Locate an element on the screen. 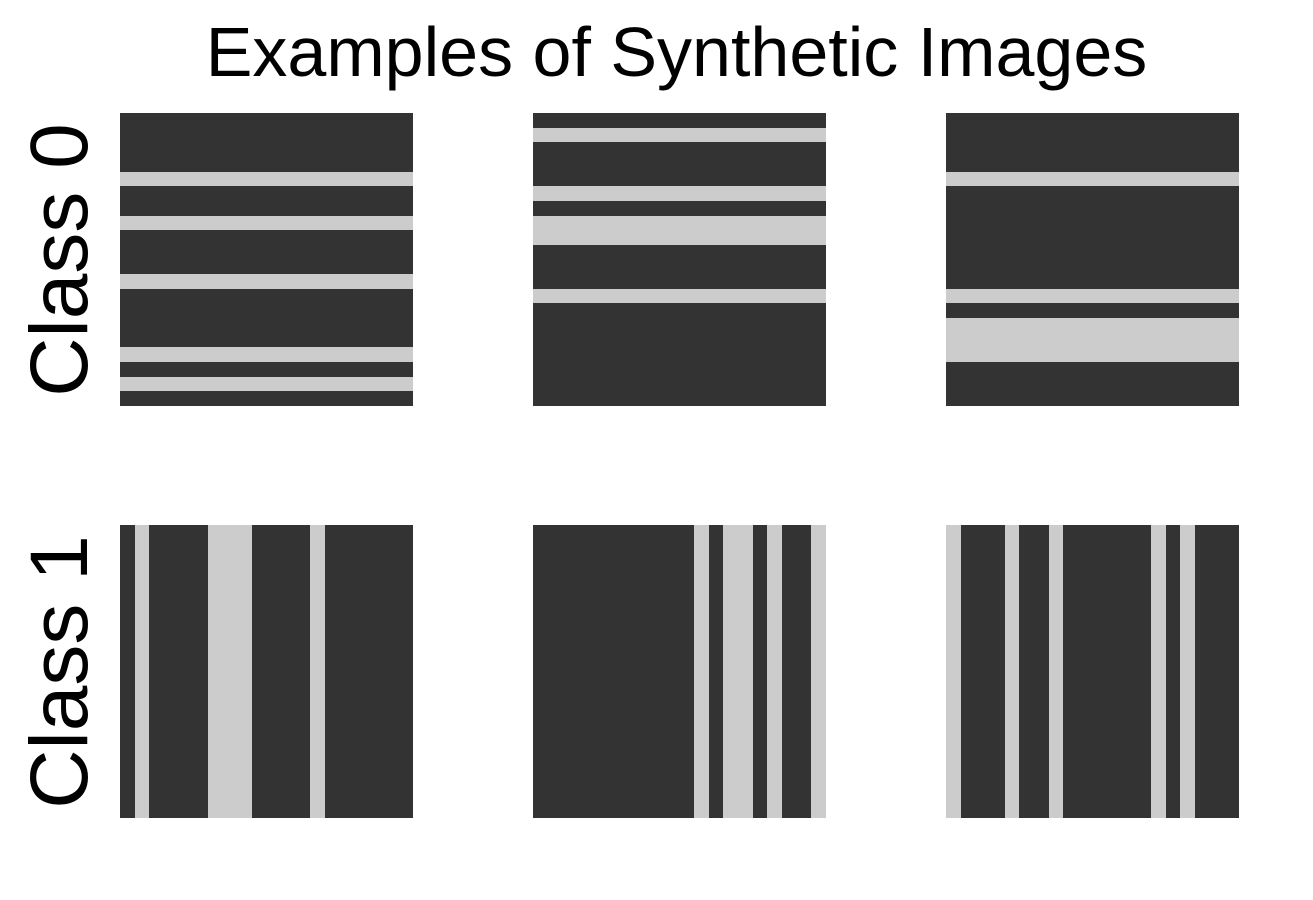  row-label-class-0: Class 0 is located at coordinates (59, 260).